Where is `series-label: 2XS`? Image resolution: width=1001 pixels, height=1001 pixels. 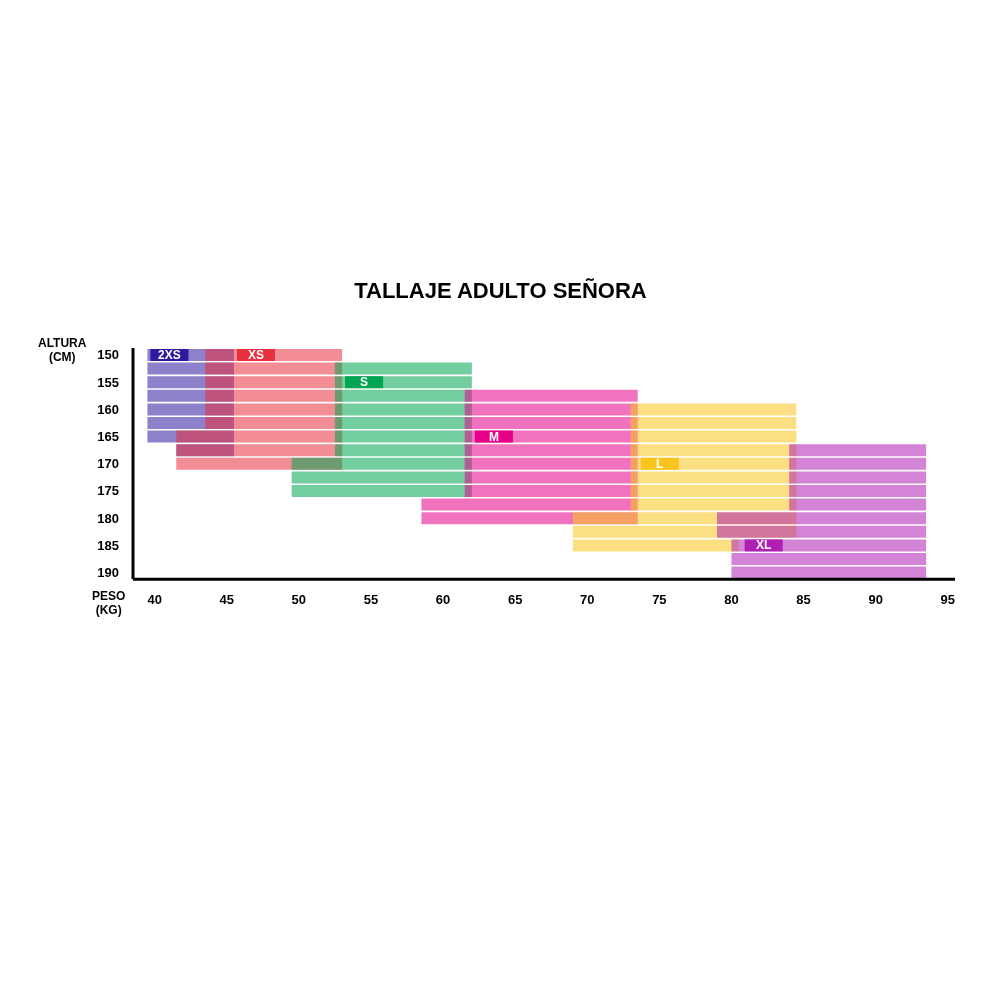
series-label: 2XS is located at coordinates (169, 355).